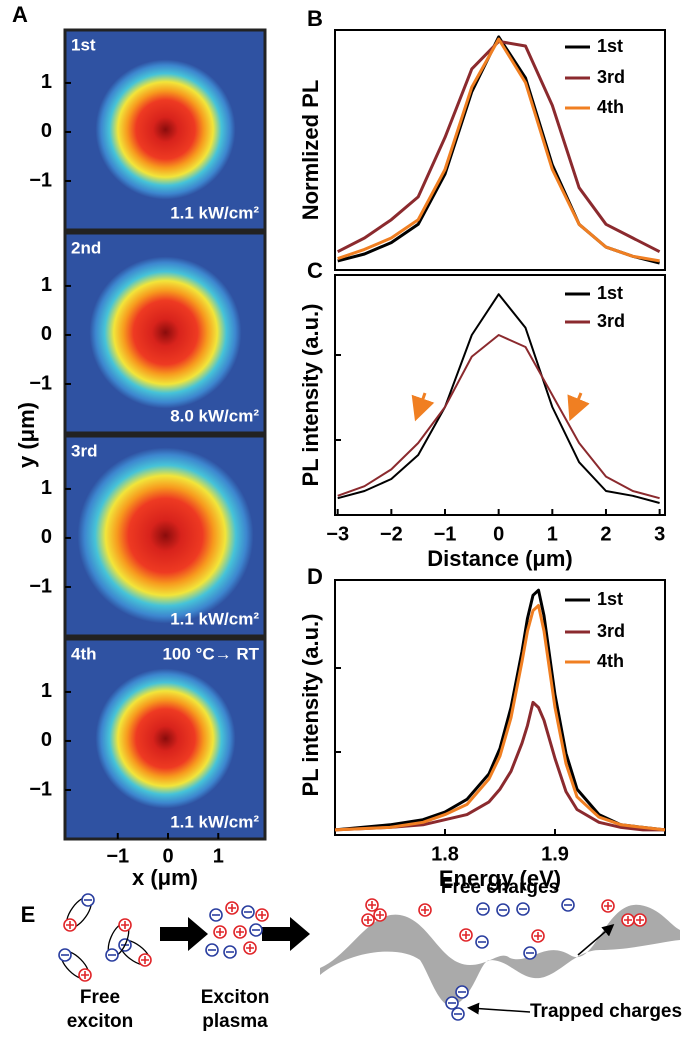 The image size is (689, 1038). Describe the element at coordinates (500, 955) in the screenshot. I see `energy-landscape` at that location.